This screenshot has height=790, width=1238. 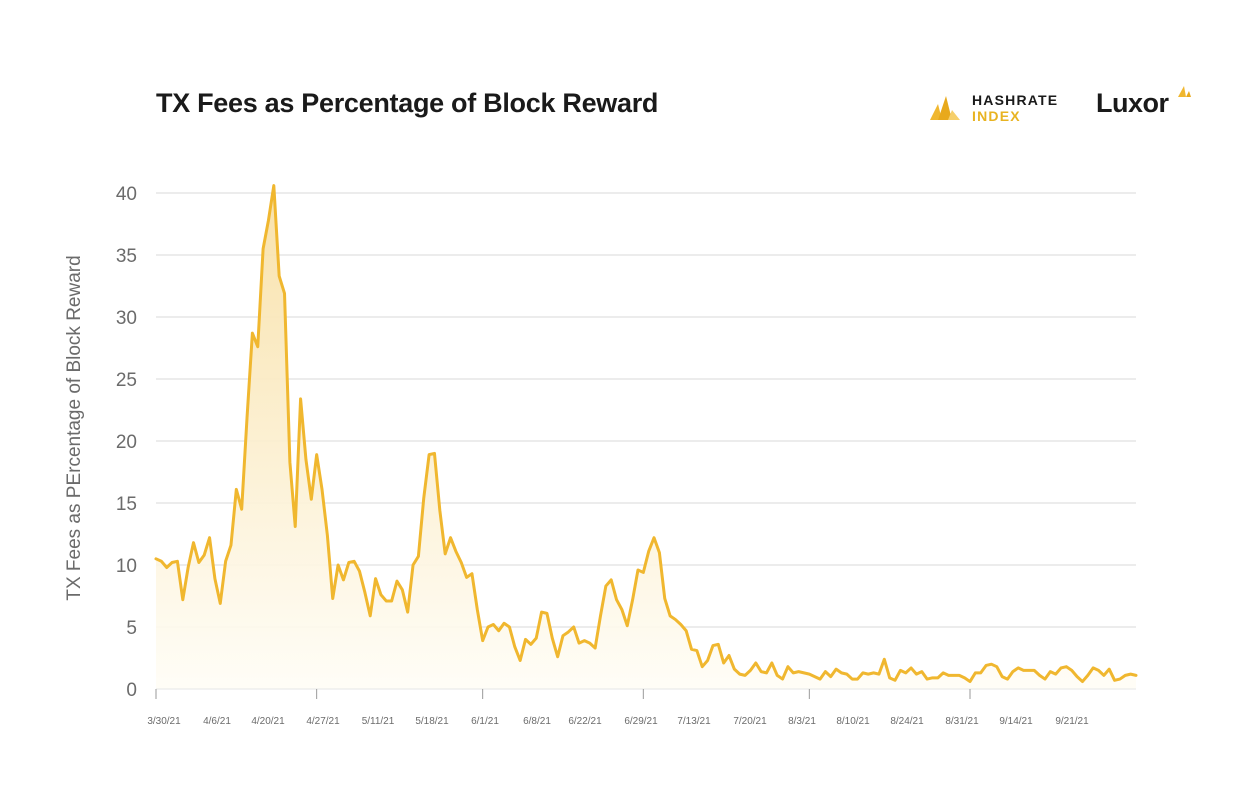 I want to click on x-tick-label: 9/14/21, so click(x=1016, y=721).